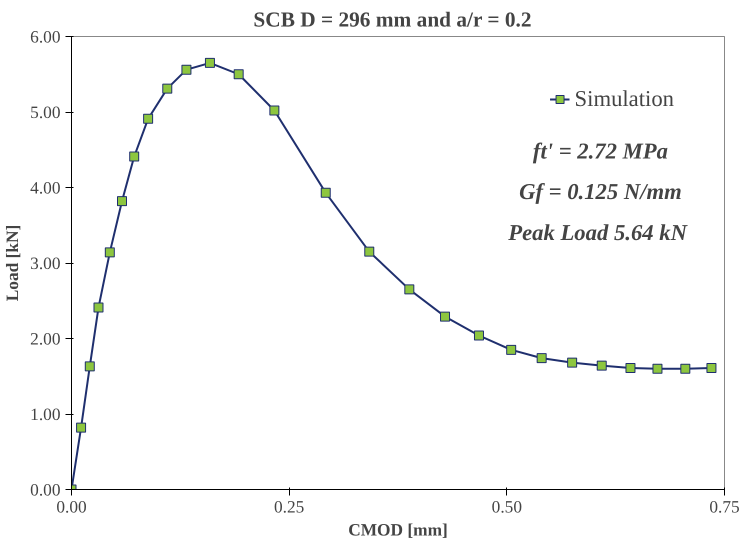 The width and height of the screenshot is (746, 542). I want to click on y-axis-title: Load [kN], so click(12, 263).